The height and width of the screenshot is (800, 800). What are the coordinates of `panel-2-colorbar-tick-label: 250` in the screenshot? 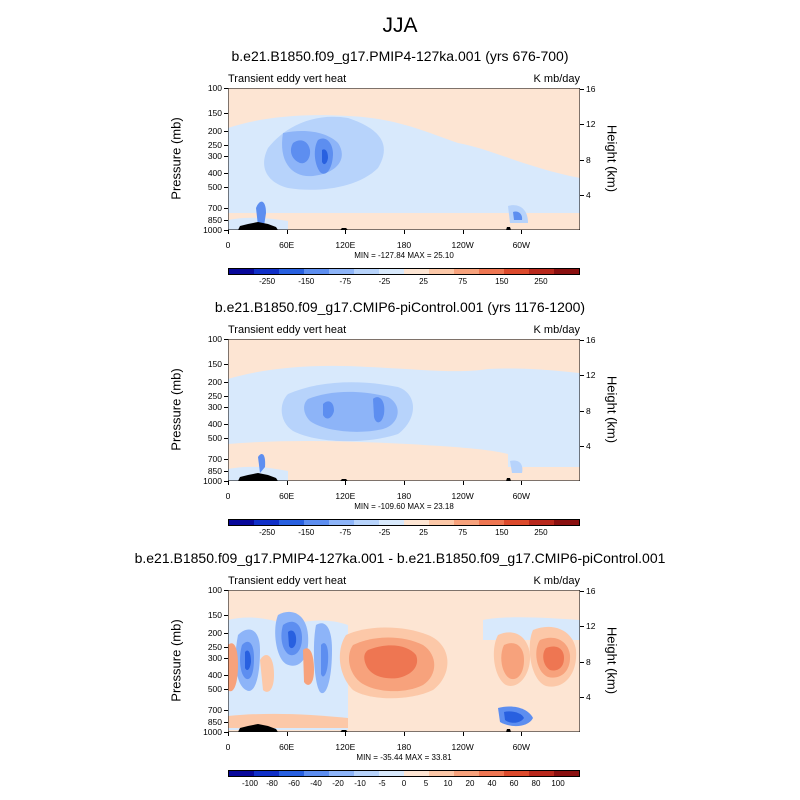 It's located at (541, 532).